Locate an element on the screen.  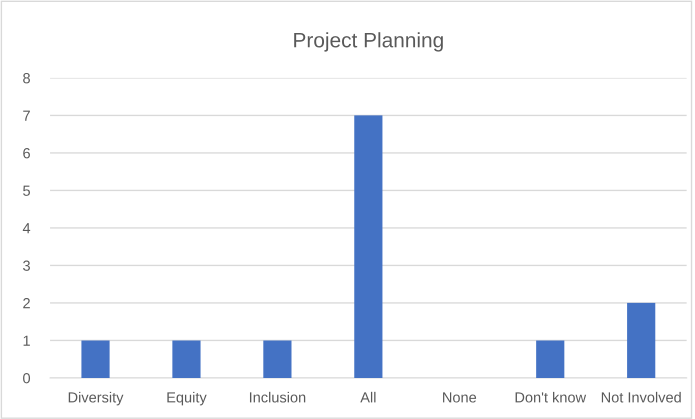
x-tick-label: Equity is located at coordinates (187, 399).